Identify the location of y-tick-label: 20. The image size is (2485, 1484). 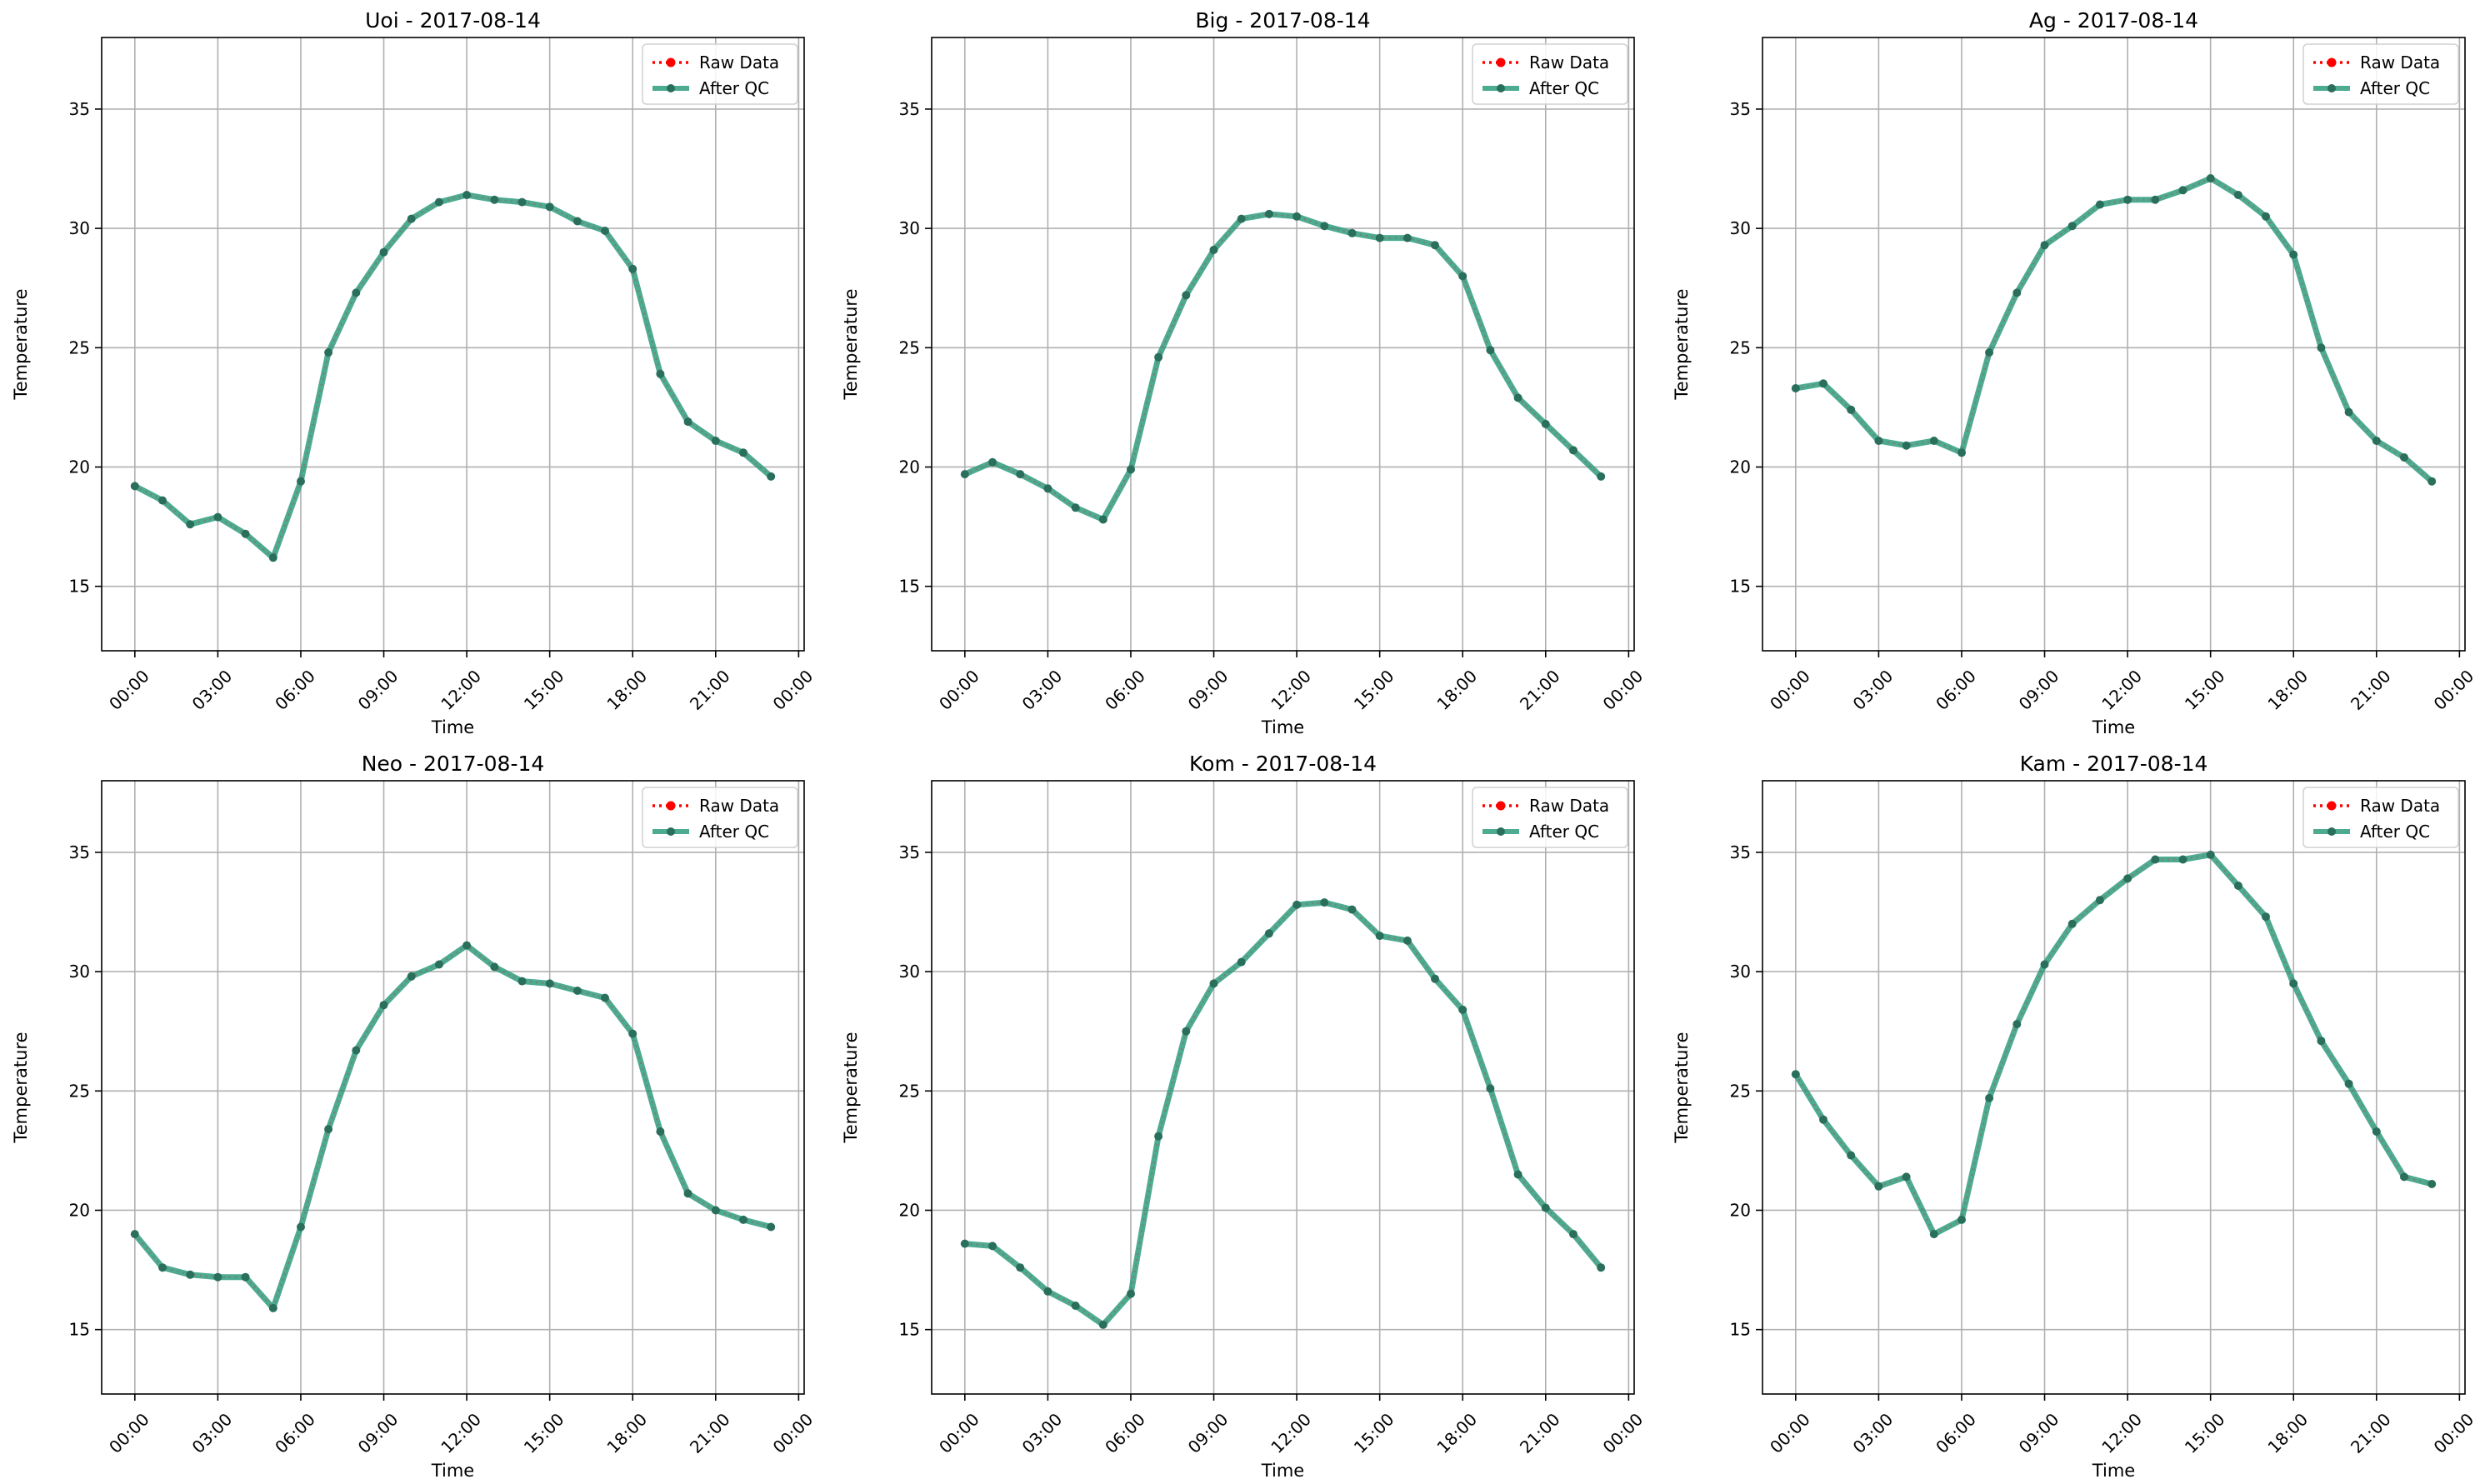
(909, 467).